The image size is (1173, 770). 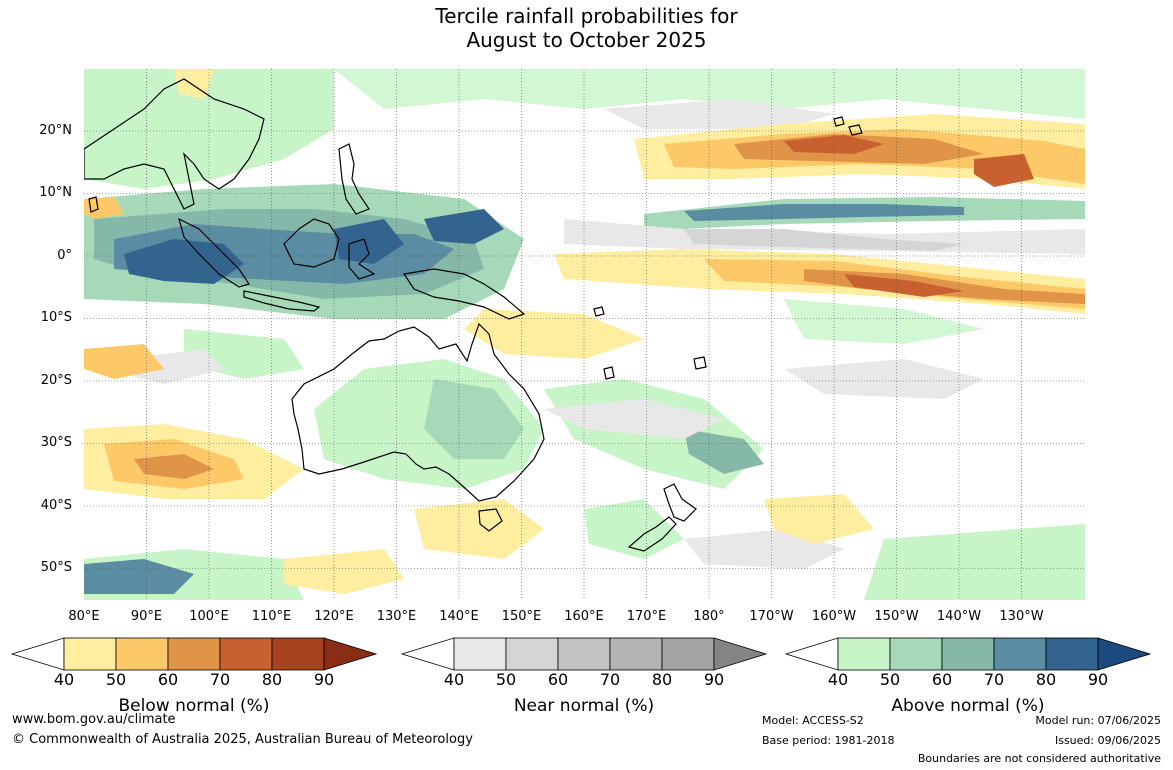 I want to click on lat-label-40s: 40°S, so click(x=56, y=505).